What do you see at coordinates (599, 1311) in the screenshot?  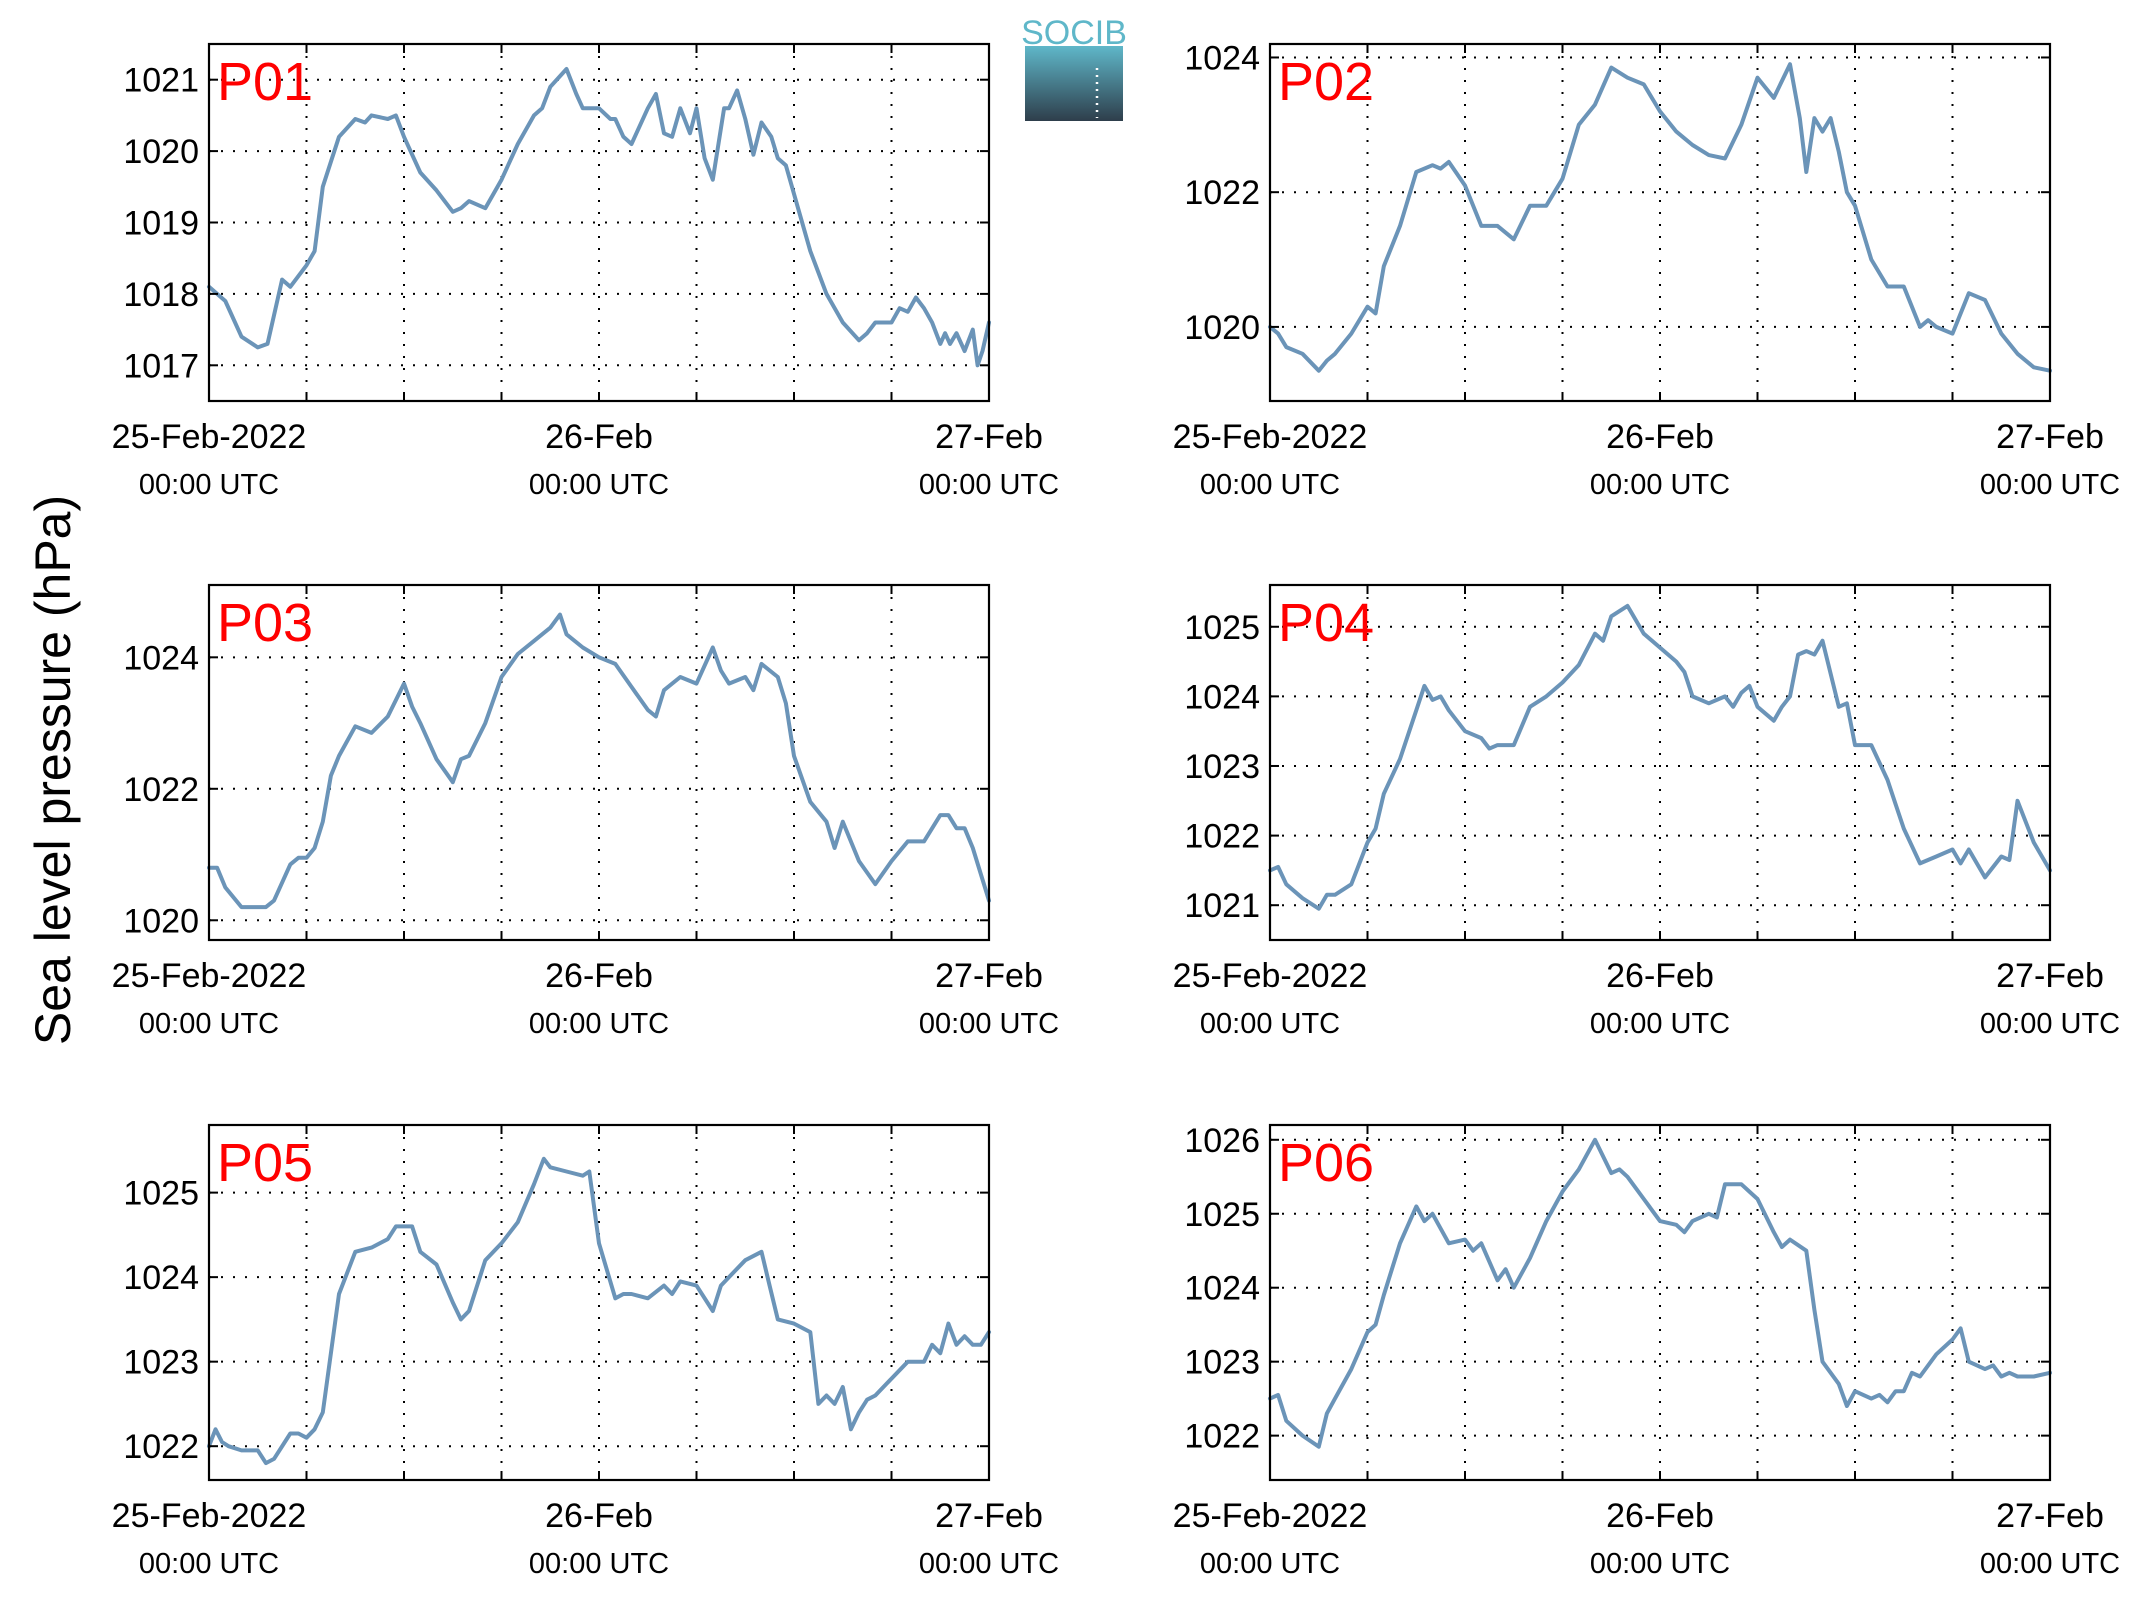 I see `series-line-p05` at bounding box center [599, 1311].